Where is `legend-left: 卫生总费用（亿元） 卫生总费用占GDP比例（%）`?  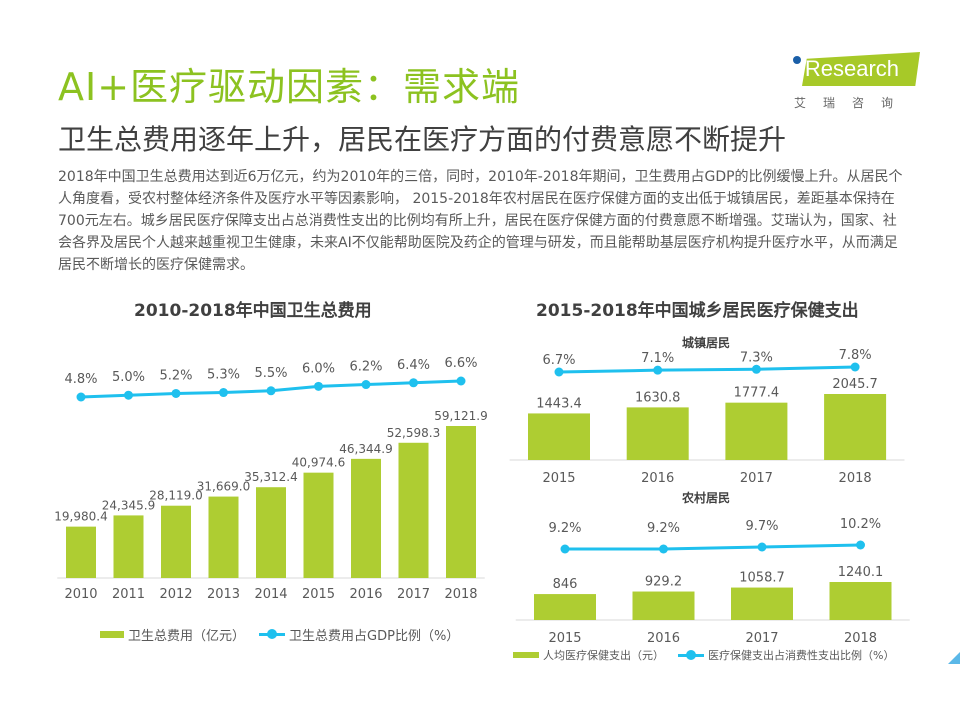
legend-left: 卫生总费用（亿元） 卫生总费用占GDP比例（%） is located at coordinates (279, 634).